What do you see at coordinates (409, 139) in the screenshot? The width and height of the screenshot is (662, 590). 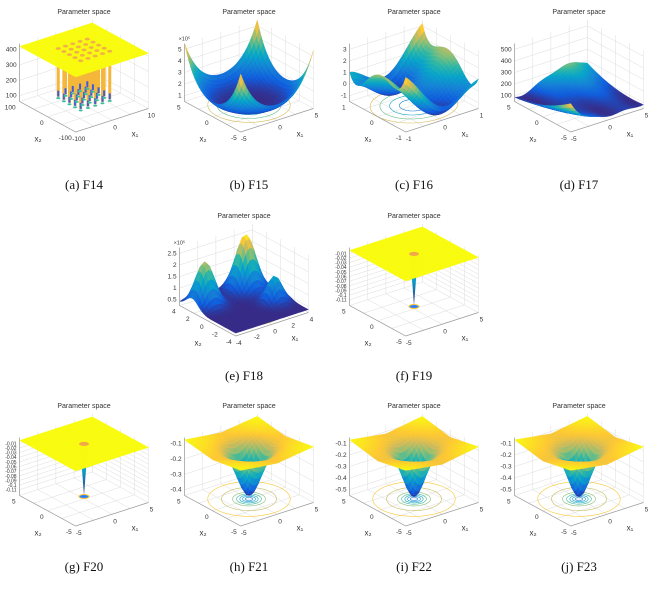 I see `x-tick-label: -1` at bounding box center [409, 139].